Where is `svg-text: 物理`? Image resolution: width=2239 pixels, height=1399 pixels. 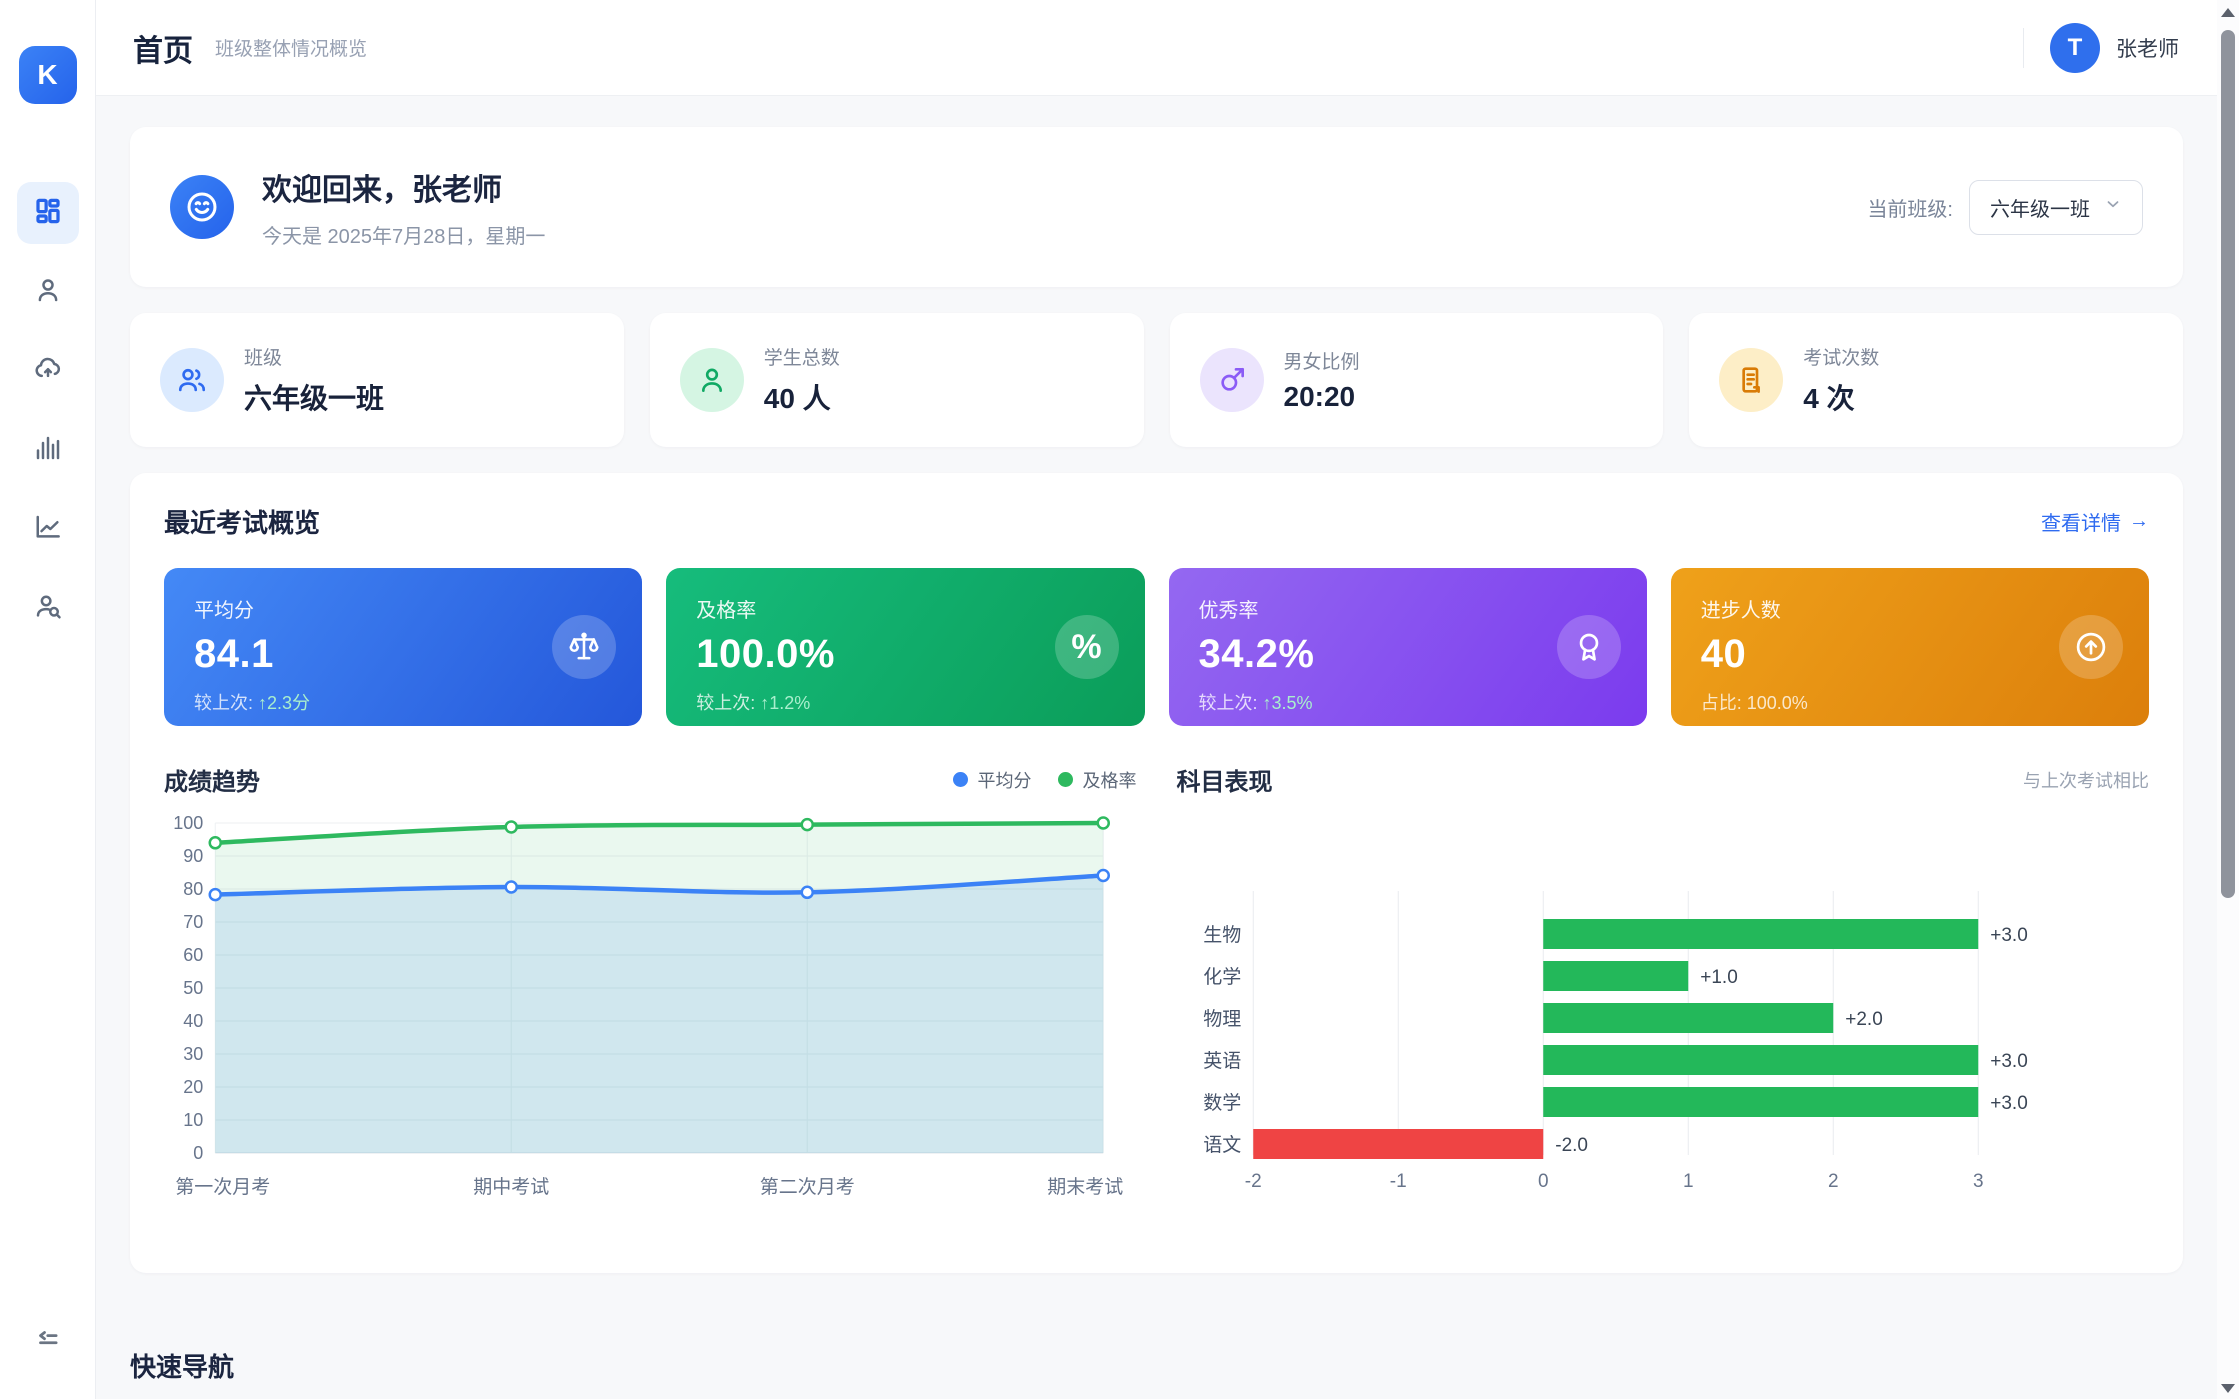
svg-text: 物理 is located at coordinates (1222, 1019).